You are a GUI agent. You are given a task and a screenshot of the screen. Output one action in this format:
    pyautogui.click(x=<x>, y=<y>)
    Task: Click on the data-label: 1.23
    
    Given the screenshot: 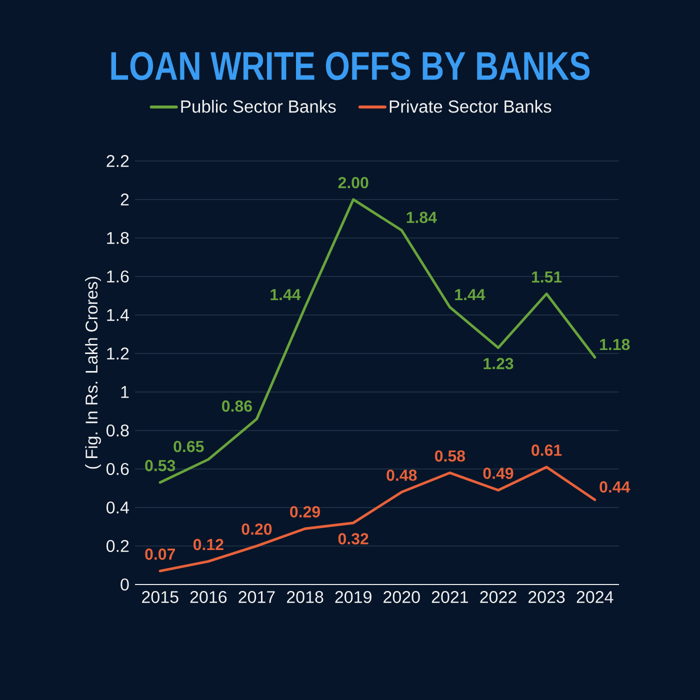 What is the action you would take?
    pyautogui.click(x=499, y=364)
    